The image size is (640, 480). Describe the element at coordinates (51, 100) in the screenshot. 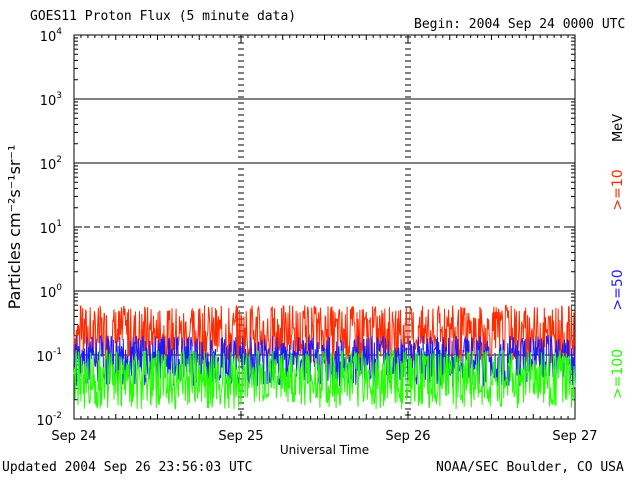

I see `y-tick-label: 10³` at that location.